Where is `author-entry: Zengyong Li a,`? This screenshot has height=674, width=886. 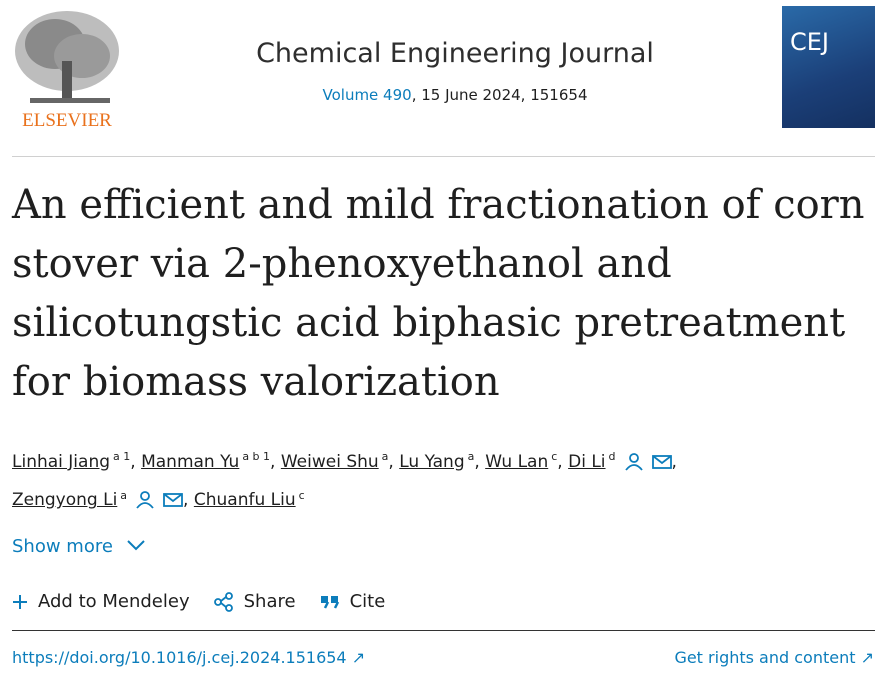
author-entry: Zengyong Li a, is located at coordinates (100, 499).